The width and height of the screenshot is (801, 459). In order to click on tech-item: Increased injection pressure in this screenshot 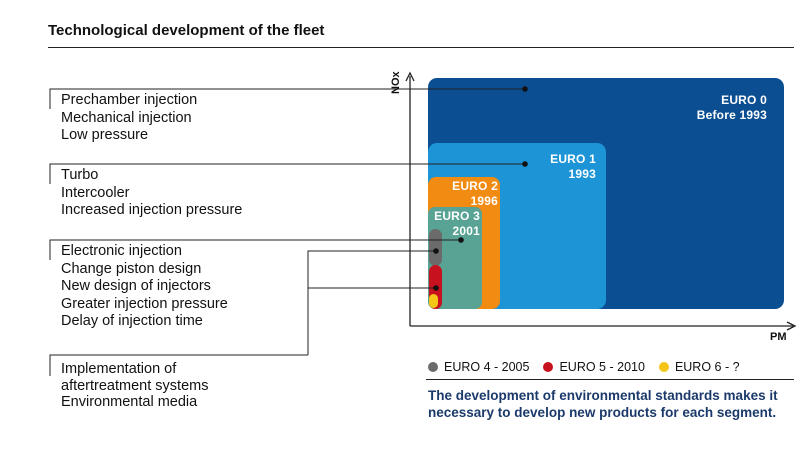, I will do `click(152, 210)`.